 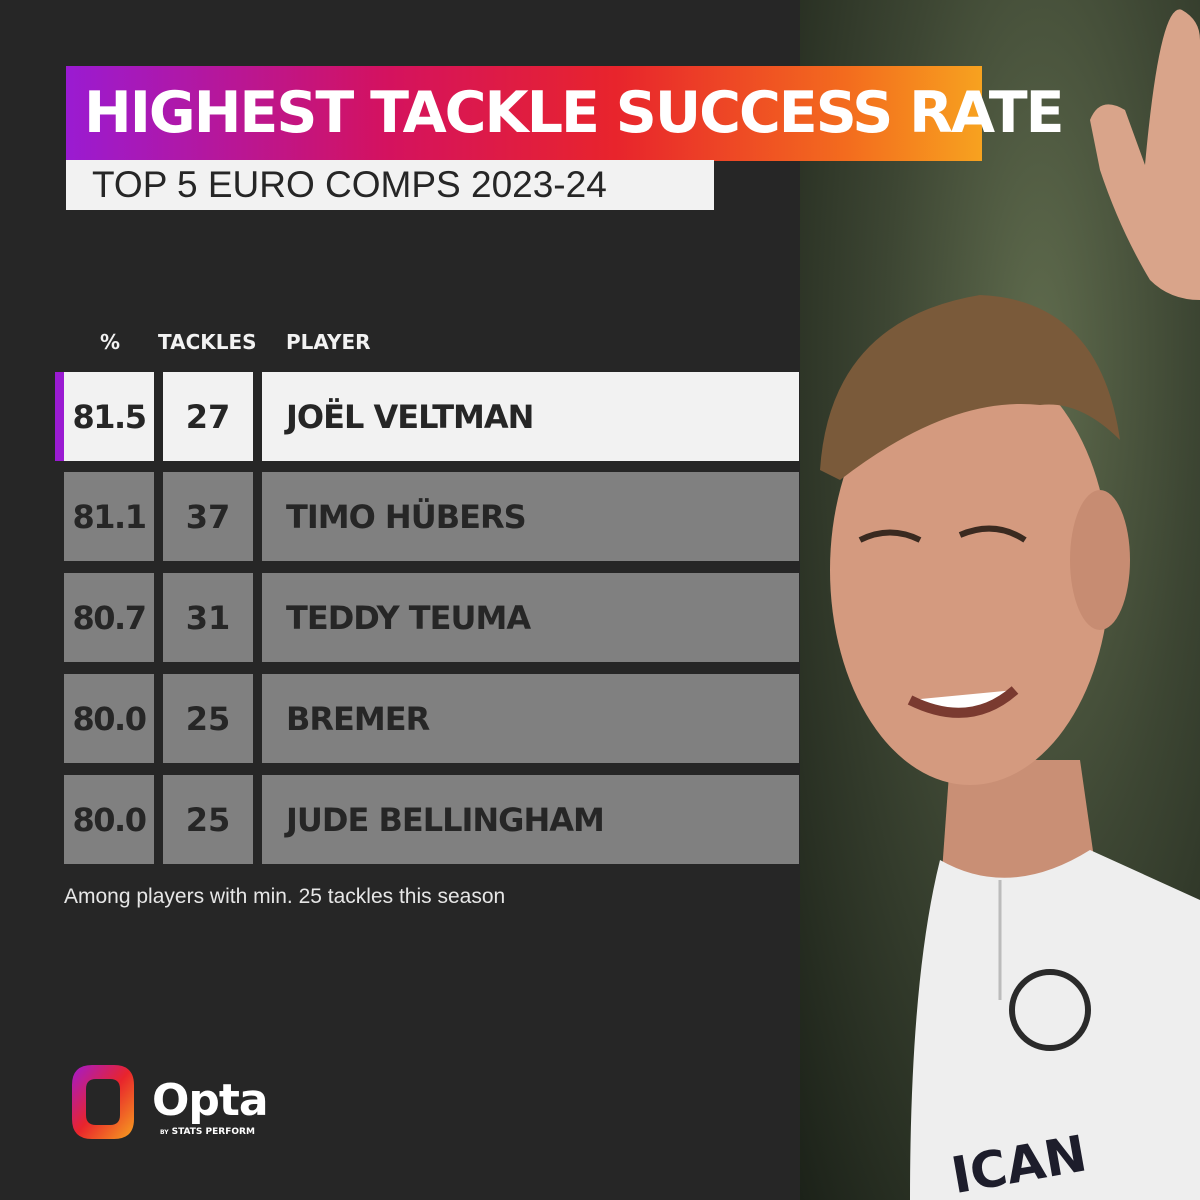 I want to click on player-cell: TIMO HÜBERS, so click(x=530, y=516).